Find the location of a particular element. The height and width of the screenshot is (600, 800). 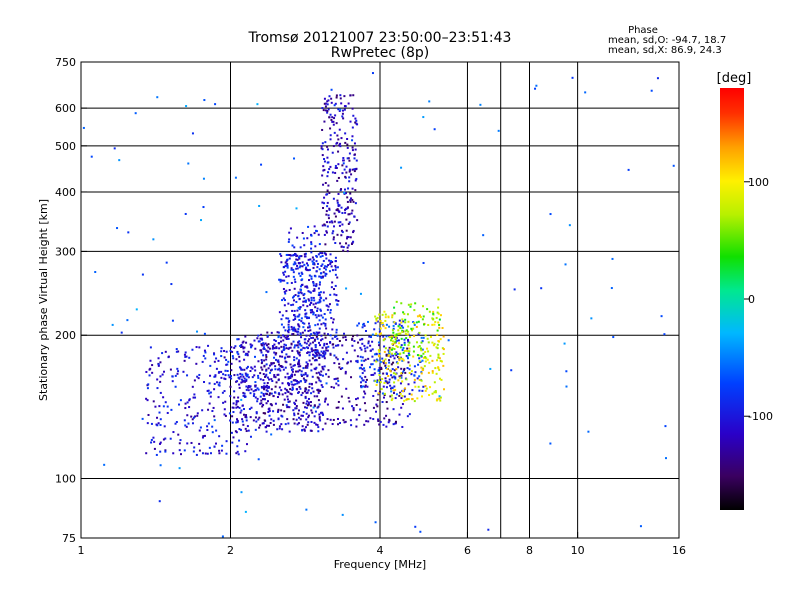

chart-subtitle: RwPretec (8p) is located at coordinates (380, 53).